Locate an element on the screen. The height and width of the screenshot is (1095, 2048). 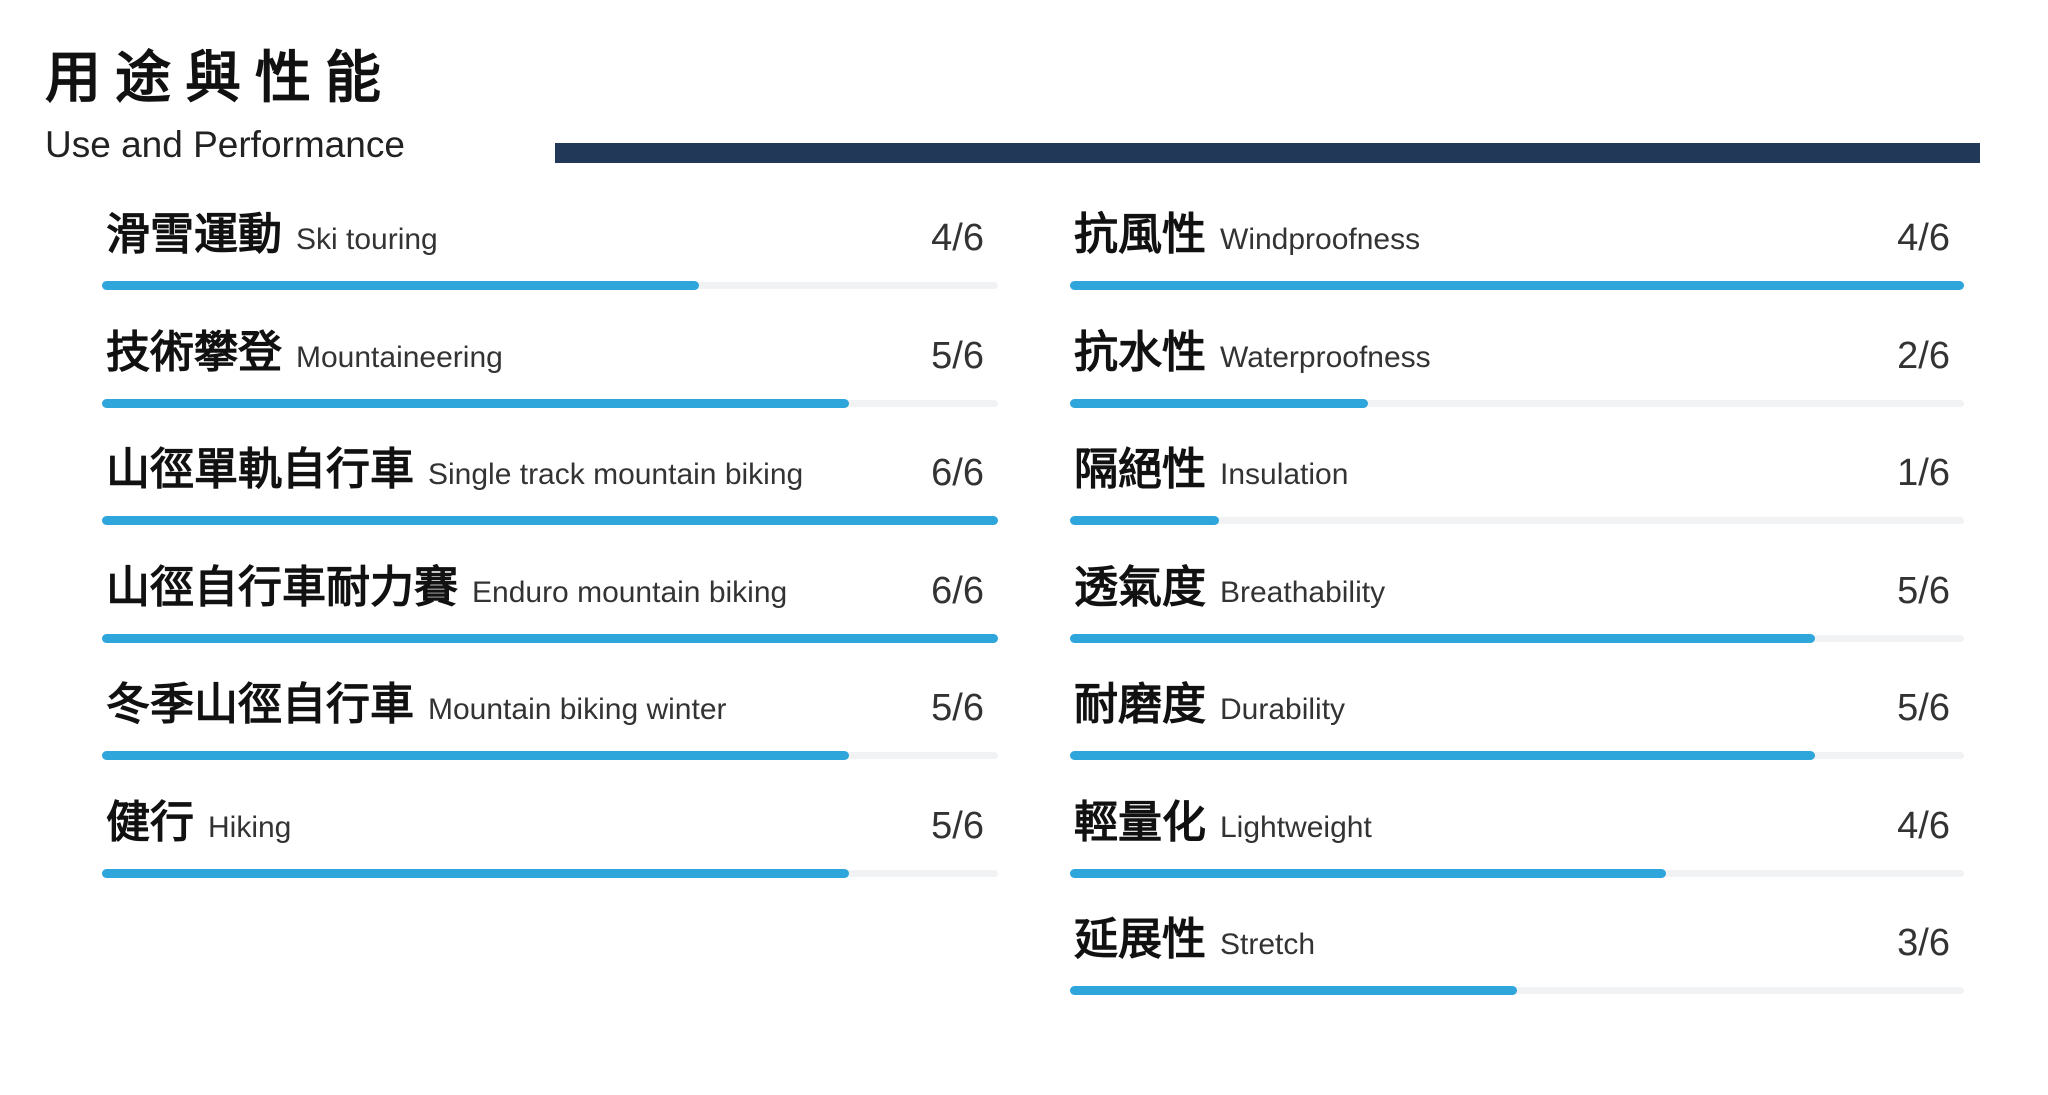
rating-name-en: Insulation is located at coordinates (1284, 474).